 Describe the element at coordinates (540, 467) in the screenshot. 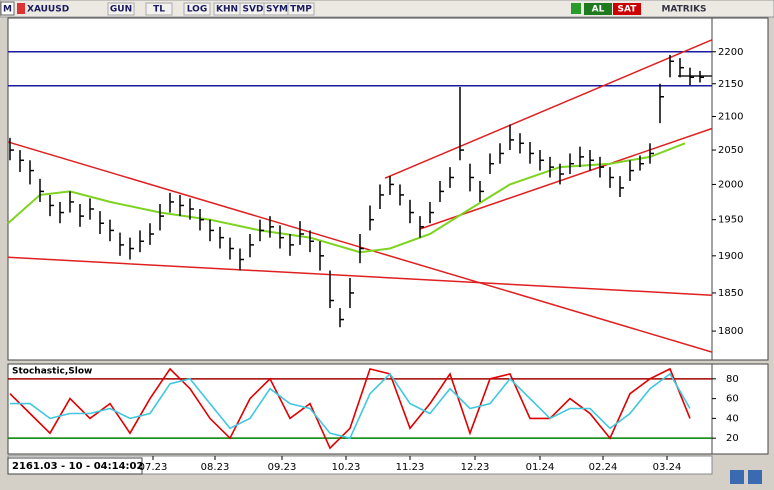

I see `x-tick-label: 01.24` at that location.